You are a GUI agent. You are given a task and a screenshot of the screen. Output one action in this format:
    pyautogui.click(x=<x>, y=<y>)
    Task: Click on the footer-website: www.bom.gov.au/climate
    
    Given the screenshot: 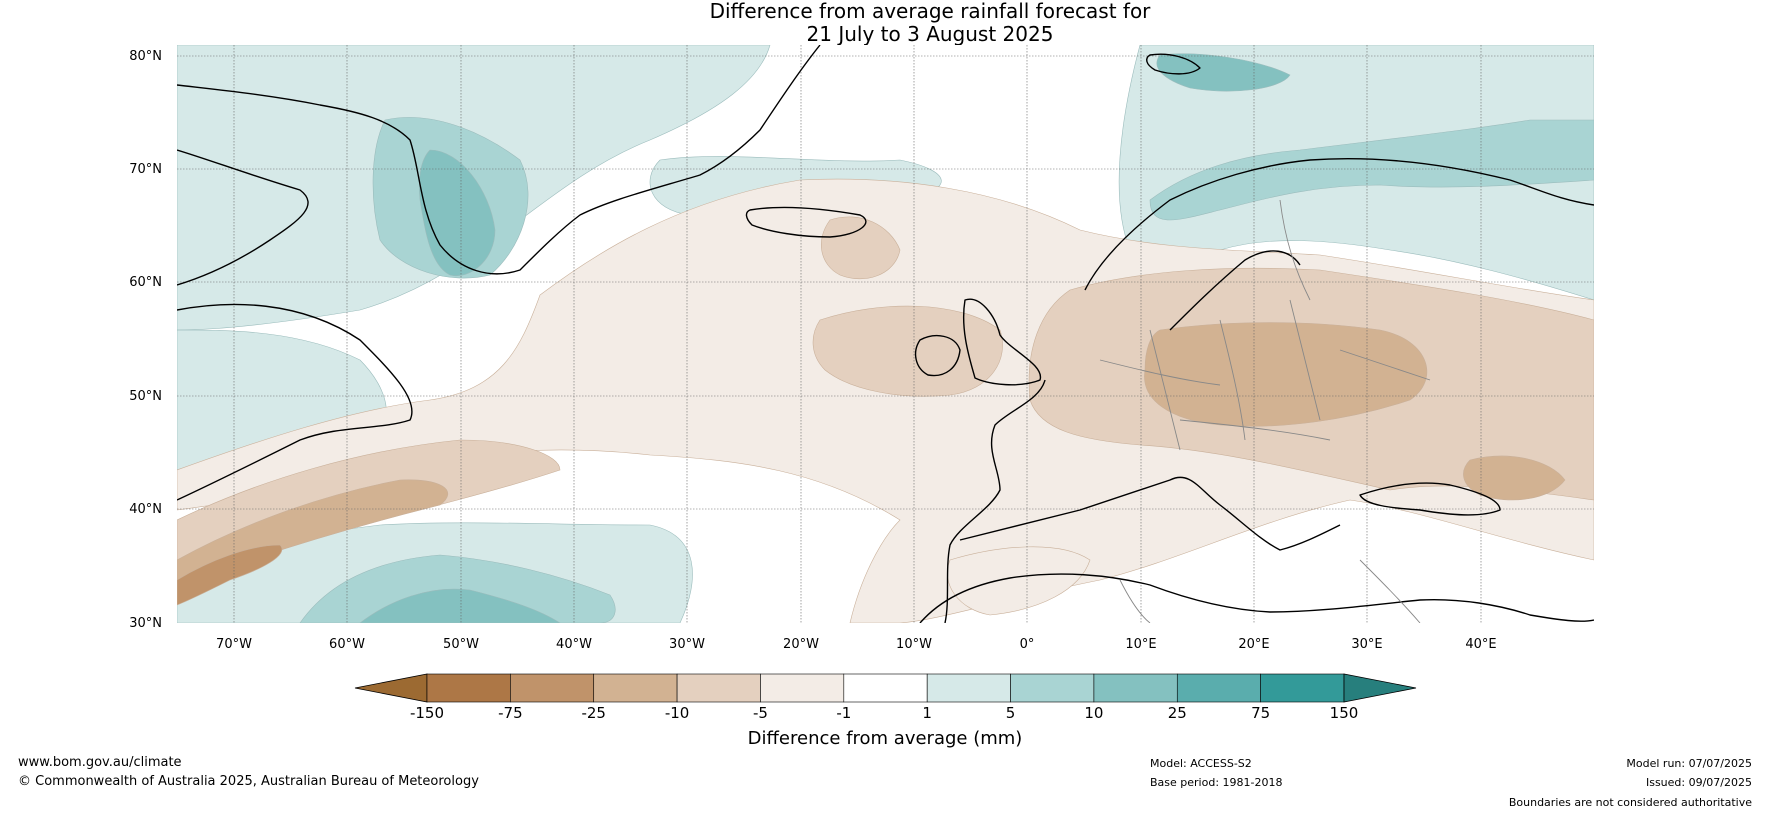 What is the action you would take?
    pyautogui.click(x=100, y=762)
    